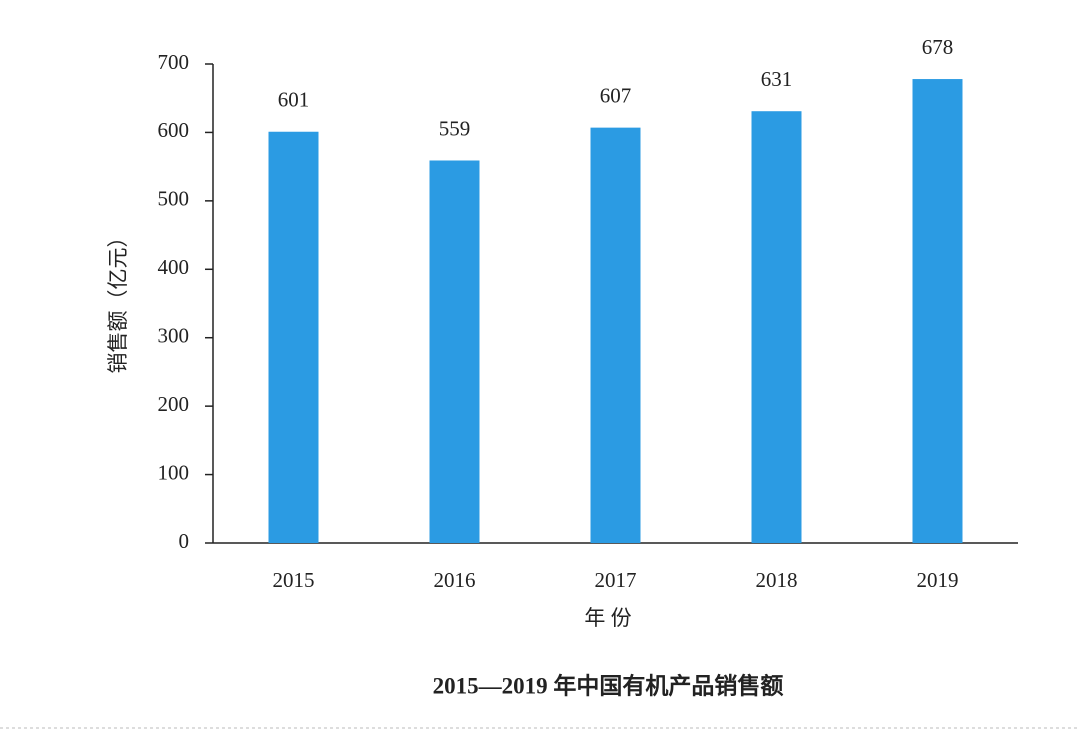 The width and height of the screenshot is (1080, 733). I want to click on x-tick-label: 2017, so click(616, 580).